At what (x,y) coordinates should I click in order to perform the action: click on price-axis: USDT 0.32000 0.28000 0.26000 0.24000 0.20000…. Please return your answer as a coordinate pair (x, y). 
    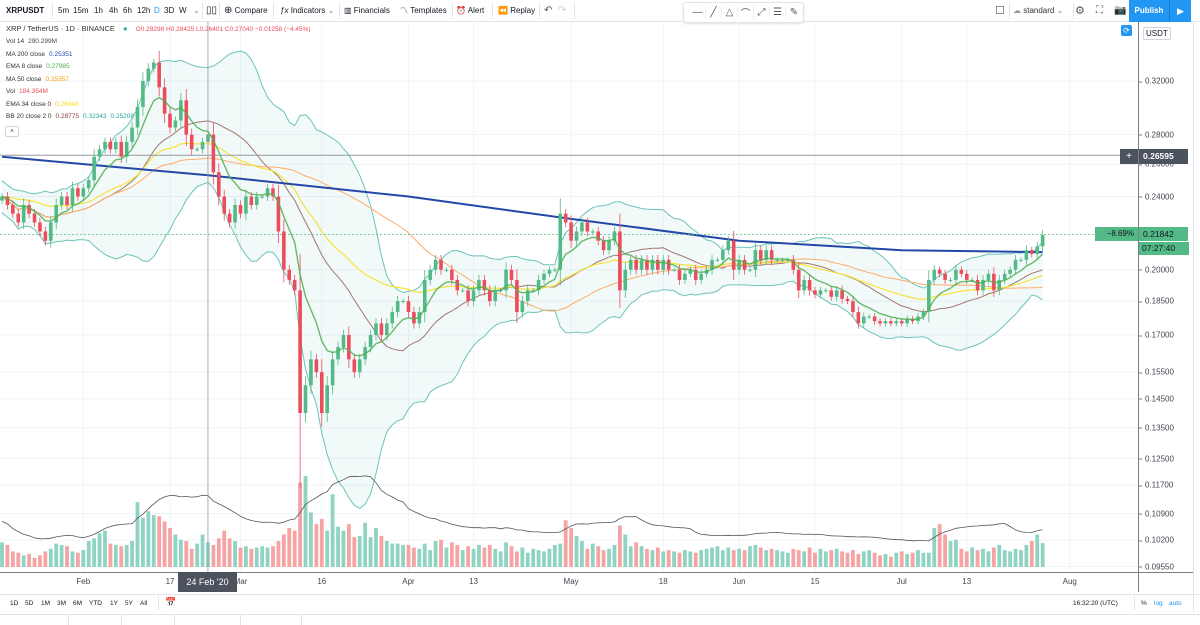
    Looking at the image, I should click on (1165, 307).